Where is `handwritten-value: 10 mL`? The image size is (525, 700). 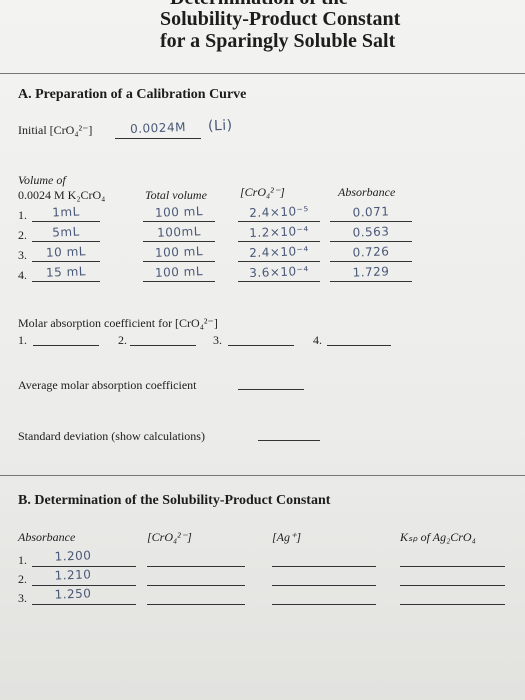
handwritten-value: 10 mL is located at coordinates (66, 252).